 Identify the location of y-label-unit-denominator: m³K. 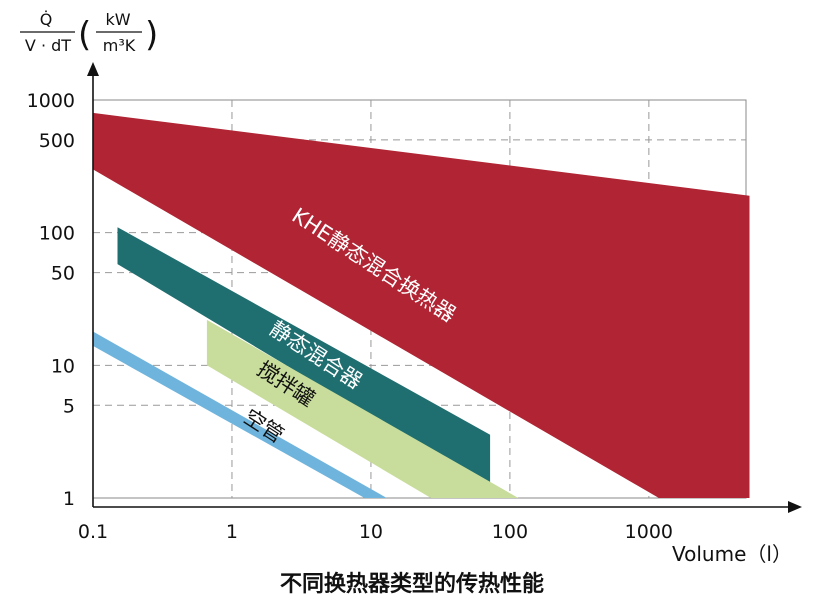
(119, 45).